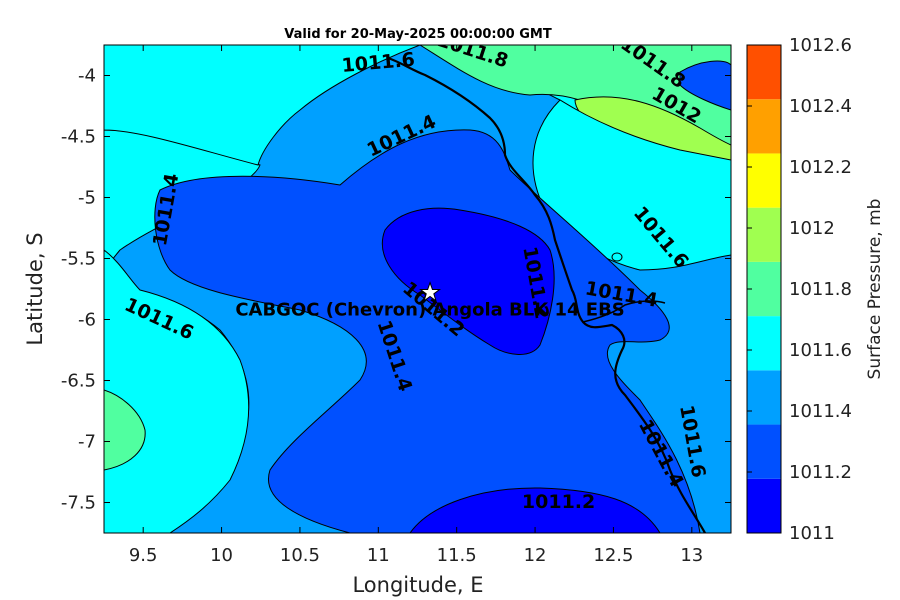 The image size is (900, 600). I want to click on field-1011-6-sw, so click(177, 391).